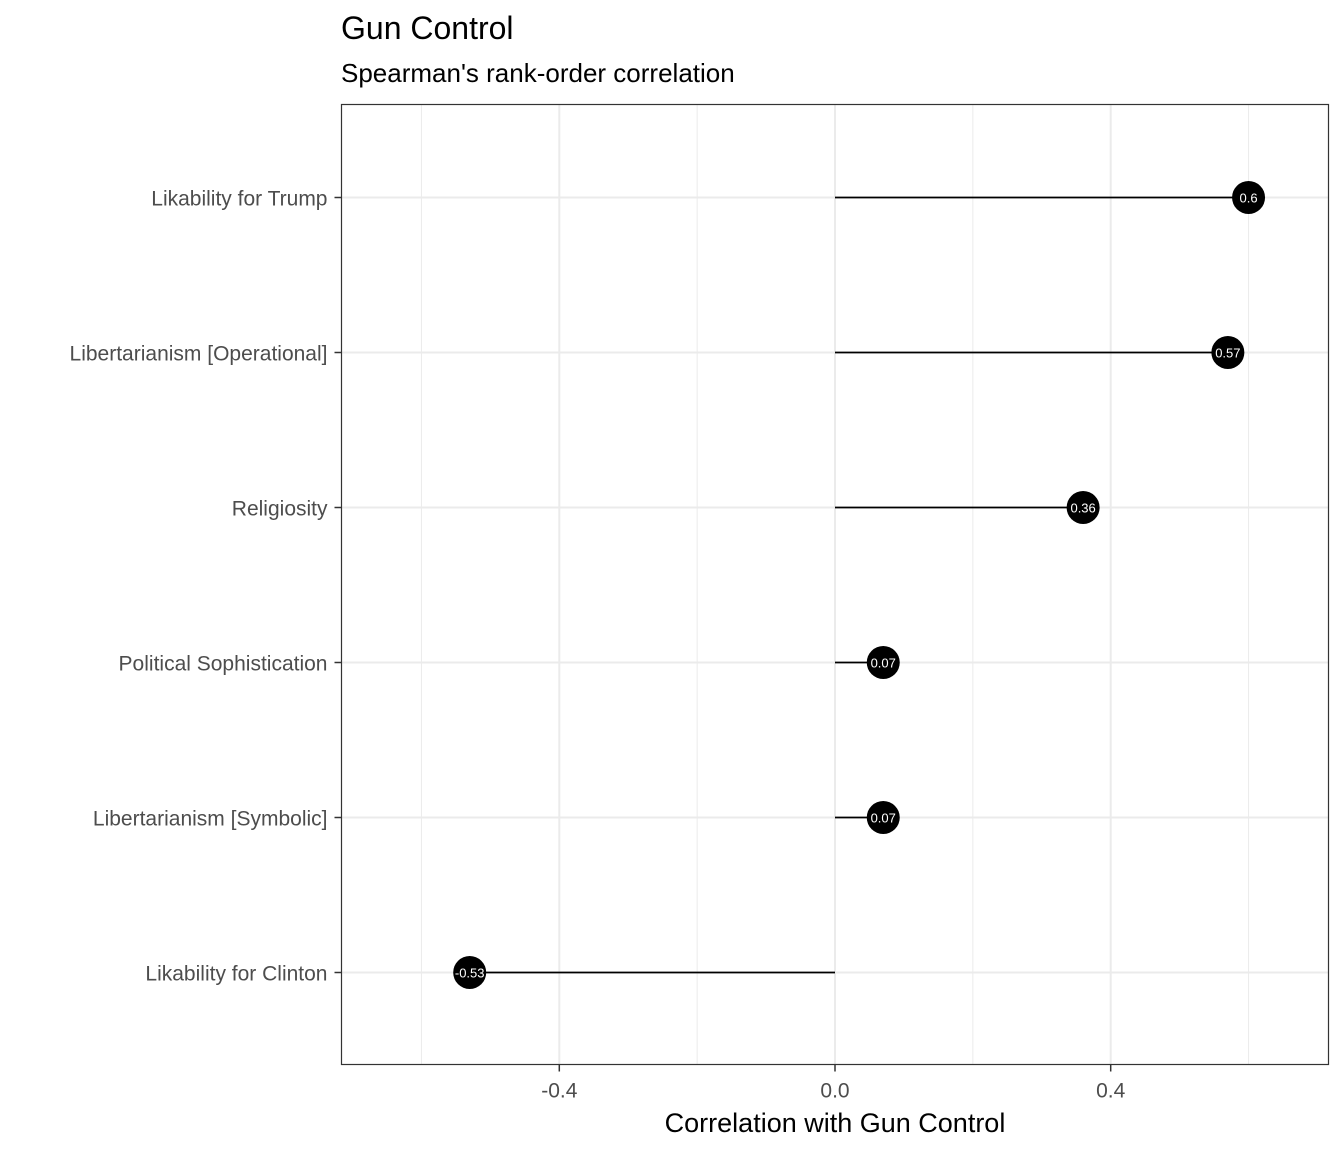 This screenshot has width=1344, height=1152. I want to click on x-axis: -0.4 0.0 0.4, so click(833, 1083).